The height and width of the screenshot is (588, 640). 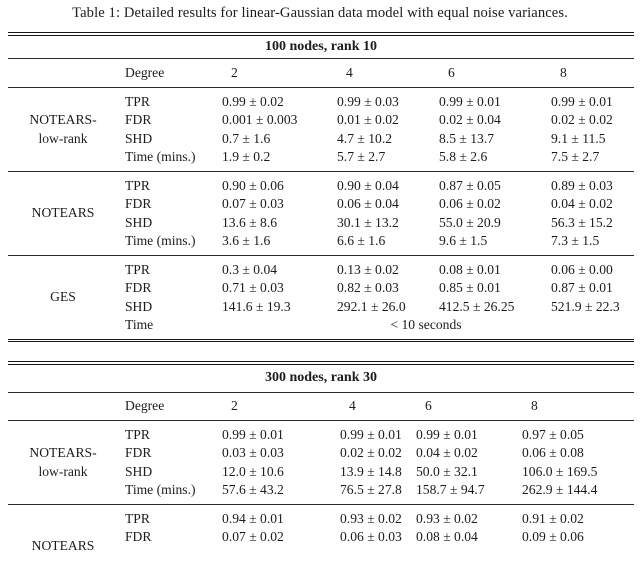 I want to click on value-cell: 0.13 ± 0.02, so click(x=368, y=269).